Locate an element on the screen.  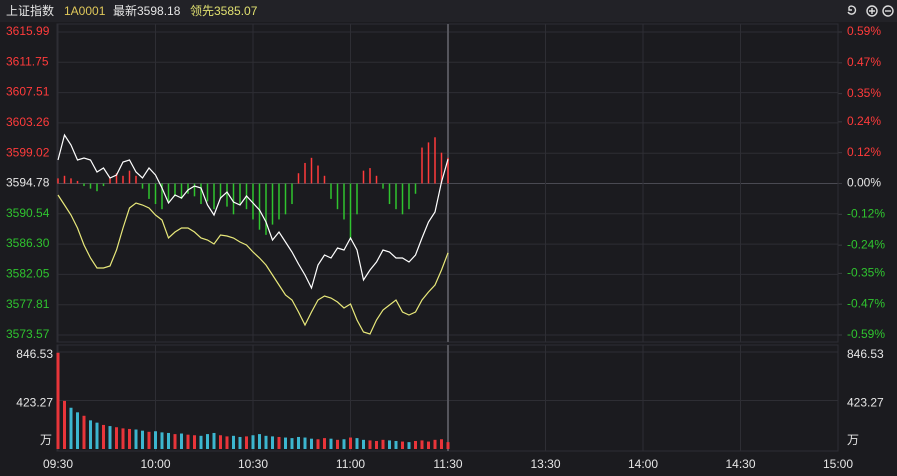
x-tick-label: 10:30 is located at coordinates (253, 464).